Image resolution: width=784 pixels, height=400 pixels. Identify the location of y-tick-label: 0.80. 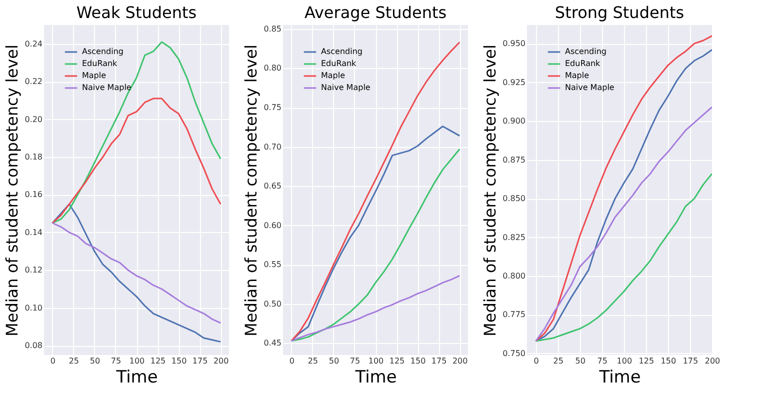
(273, 68).